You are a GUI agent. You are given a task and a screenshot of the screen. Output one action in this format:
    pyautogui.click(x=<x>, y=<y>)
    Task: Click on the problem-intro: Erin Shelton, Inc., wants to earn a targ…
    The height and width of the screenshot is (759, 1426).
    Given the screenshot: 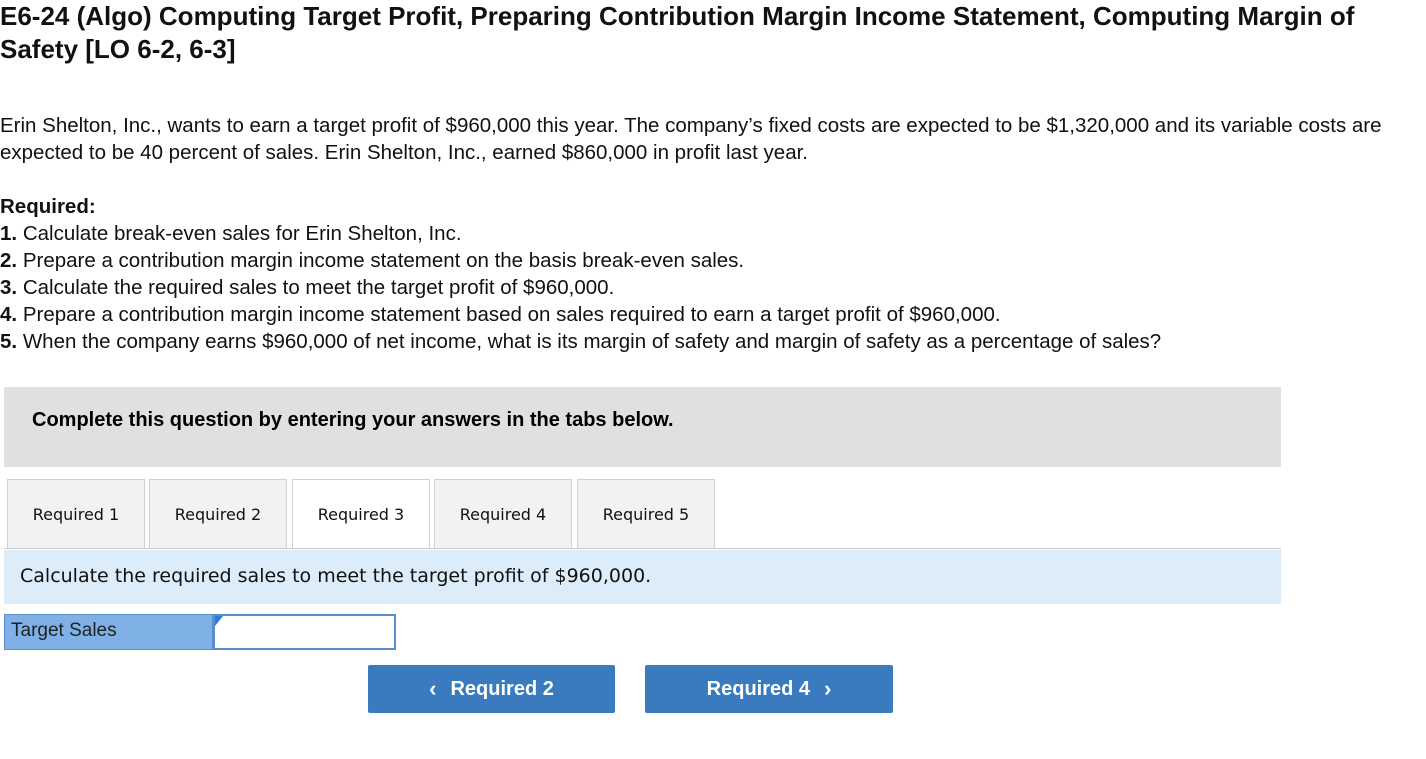 What is the action you would take?
    pyautogui.click(x=691, y=139)
    